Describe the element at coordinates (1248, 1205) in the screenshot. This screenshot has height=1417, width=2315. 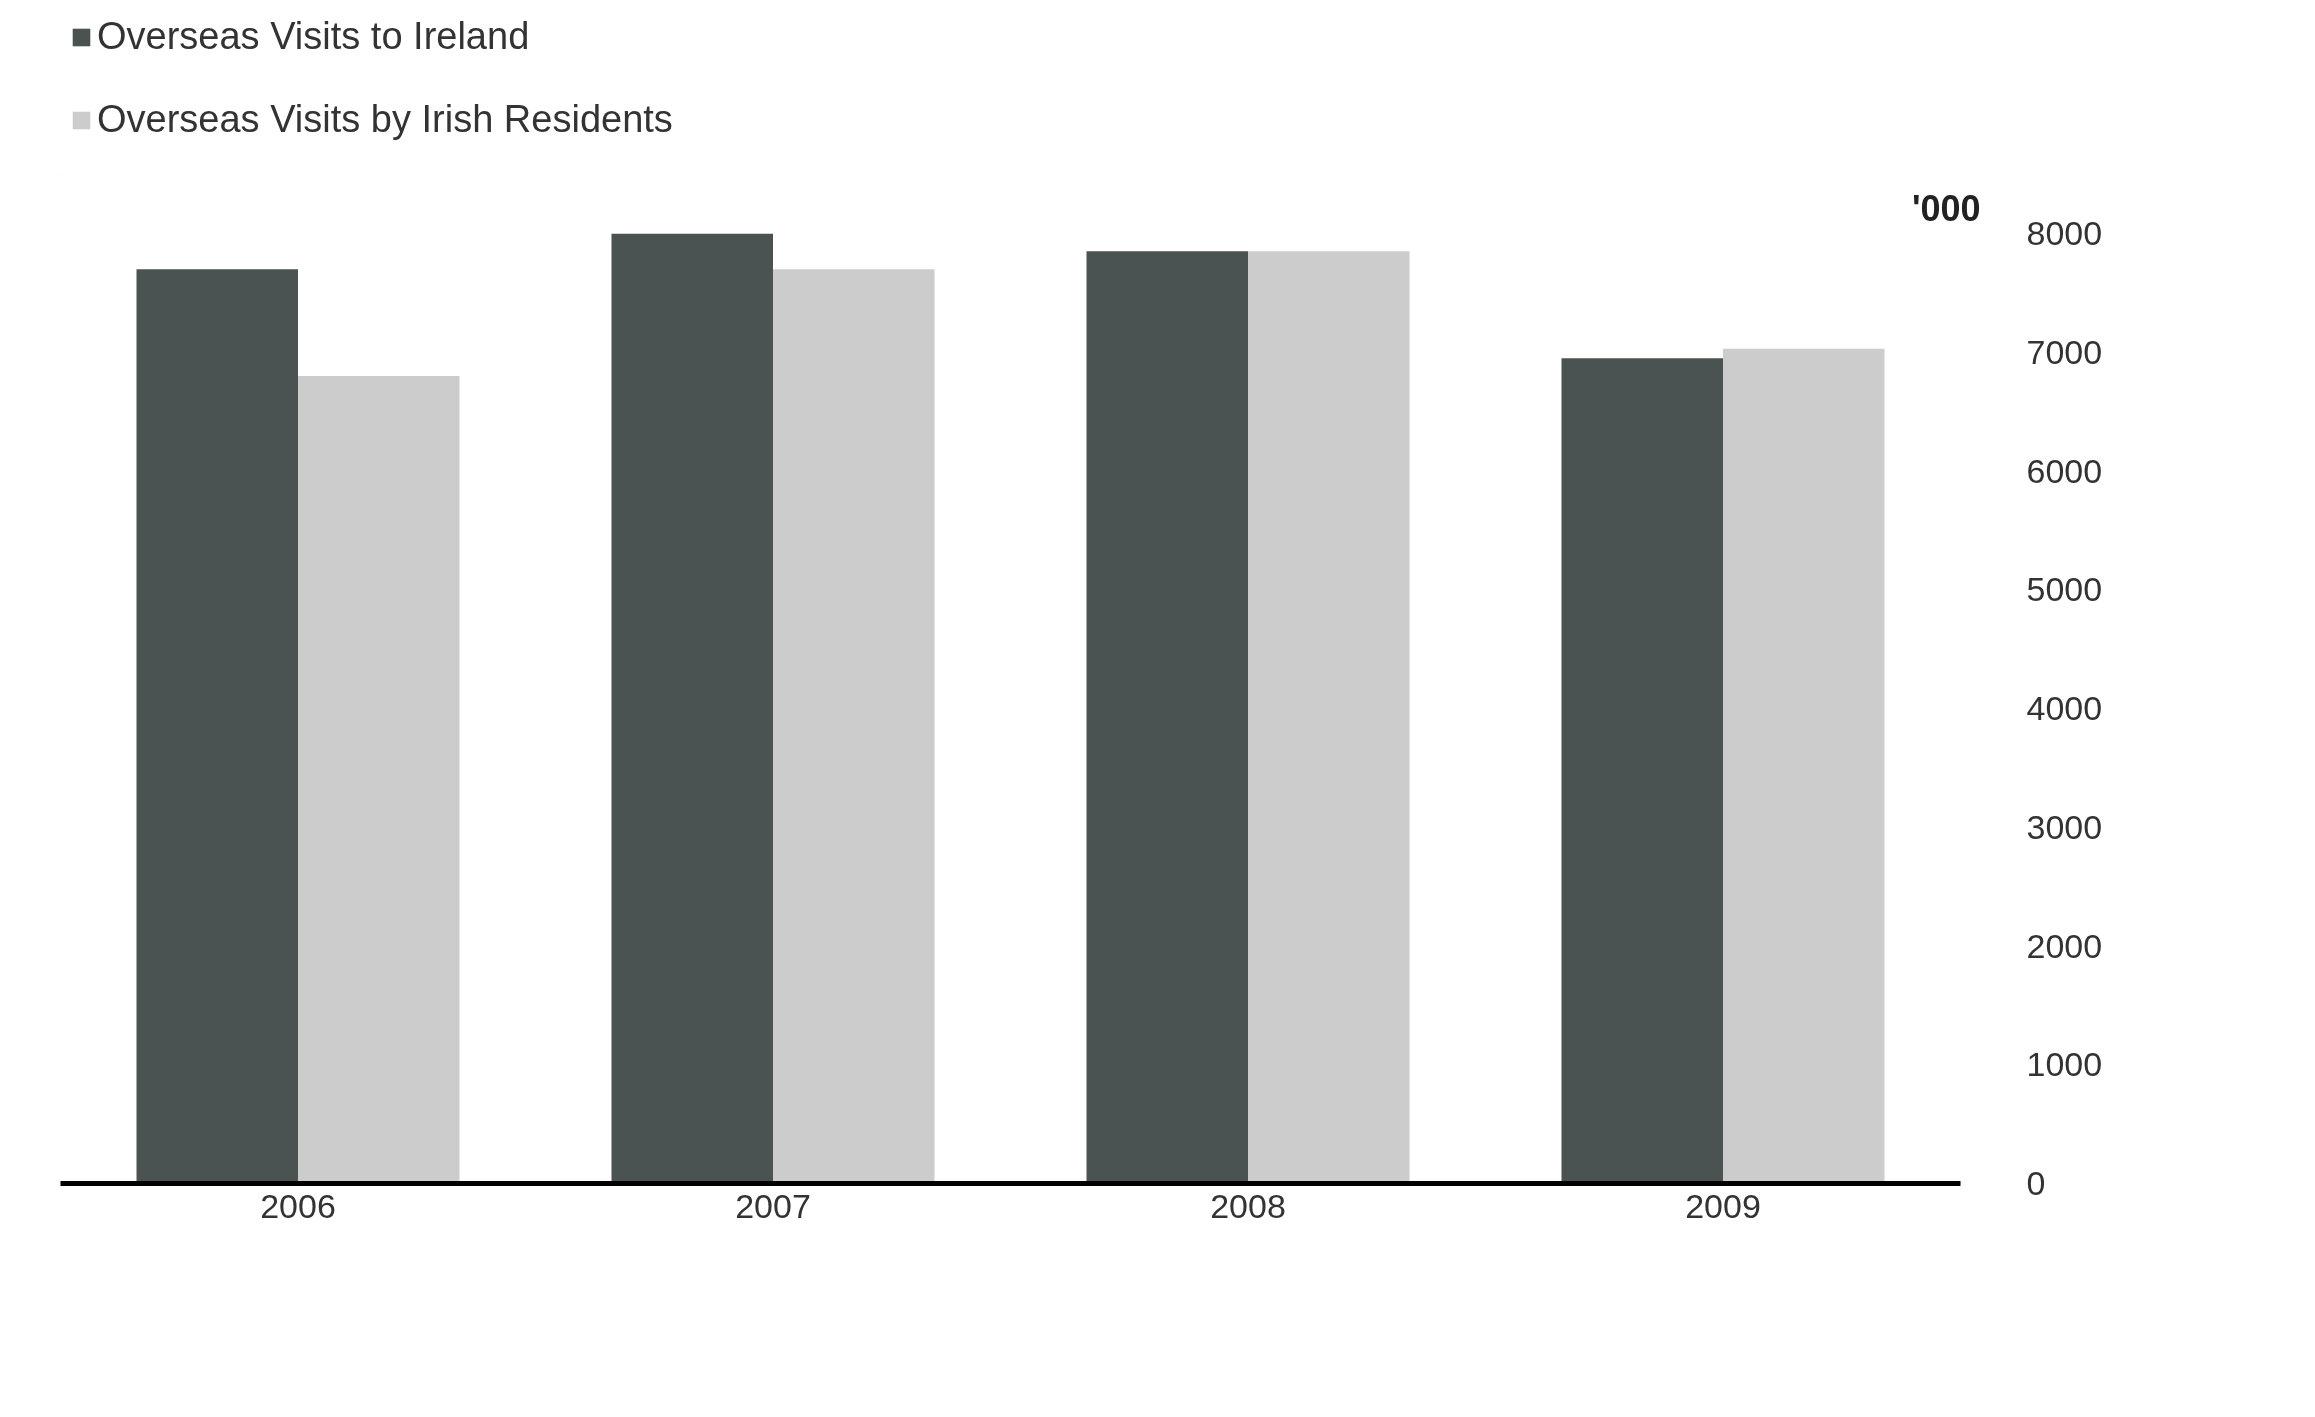
I see `x-tick-label: 2008` at that location.